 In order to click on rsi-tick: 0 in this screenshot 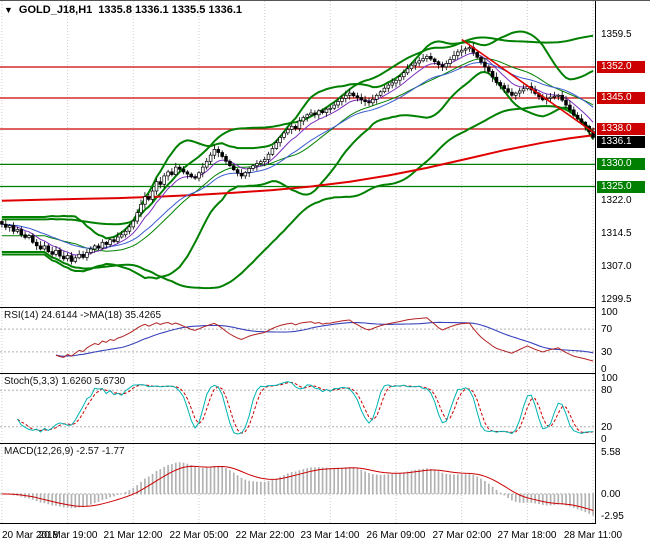, I will do `click(604, 369)`.